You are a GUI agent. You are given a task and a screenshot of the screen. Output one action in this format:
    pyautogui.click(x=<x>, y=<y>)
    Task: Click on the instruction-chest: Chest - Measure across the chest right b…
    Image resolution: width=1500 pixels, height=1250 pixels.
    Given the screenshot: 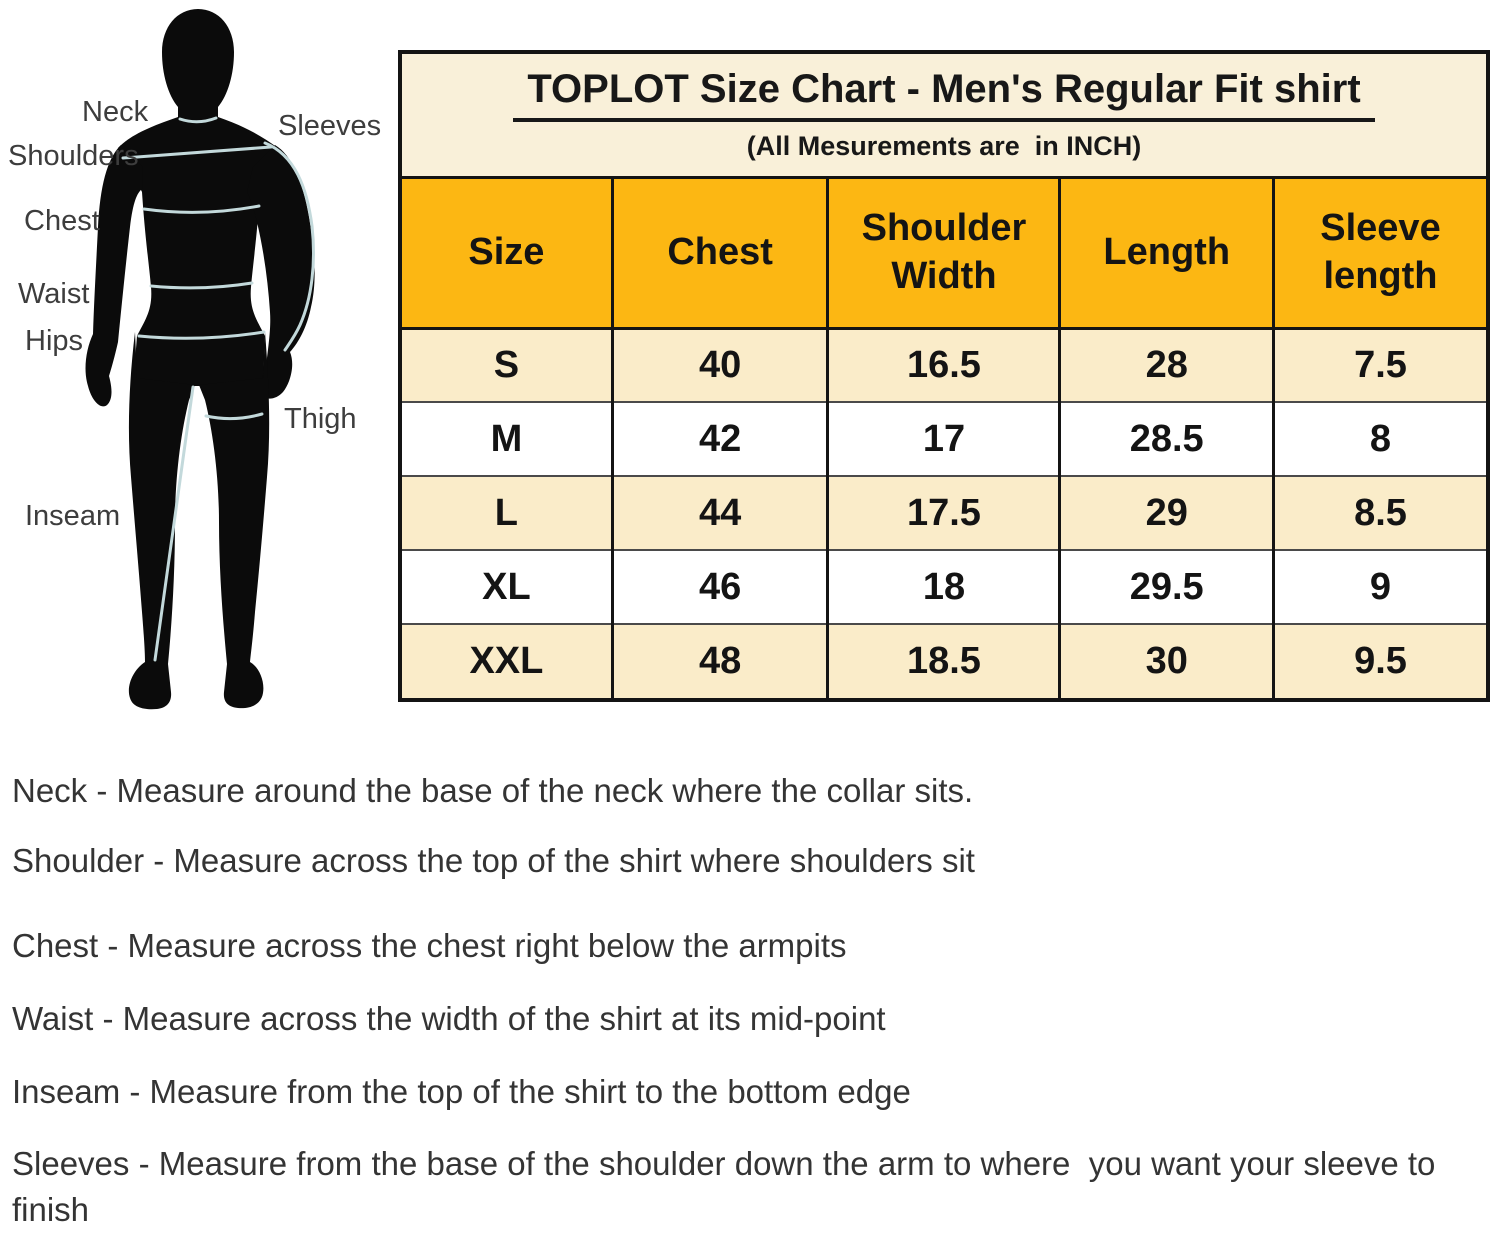 What is the action you would take?
    pyautogui.click(x=429, y=945)
    